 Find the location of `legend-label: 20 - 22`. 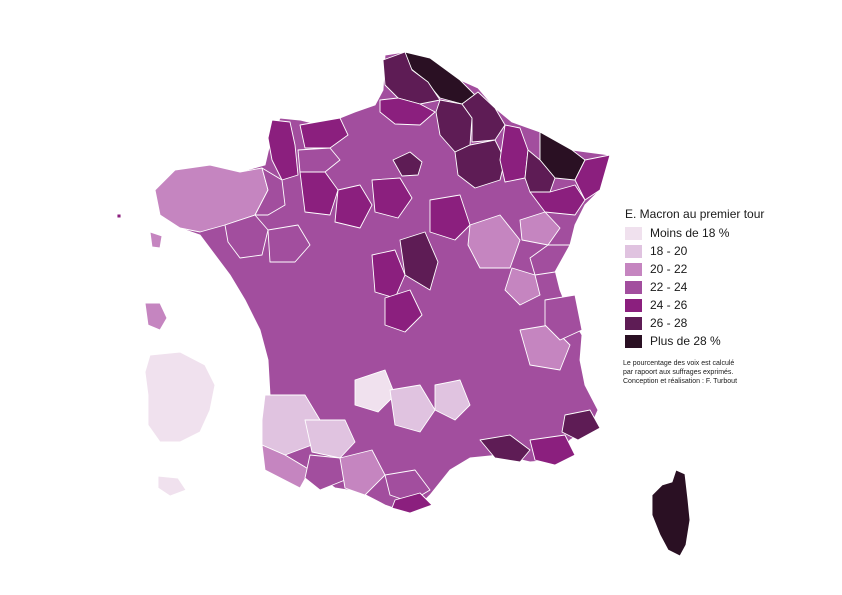

legend-label: 20 - 22 is located at coordinates (669, 269).